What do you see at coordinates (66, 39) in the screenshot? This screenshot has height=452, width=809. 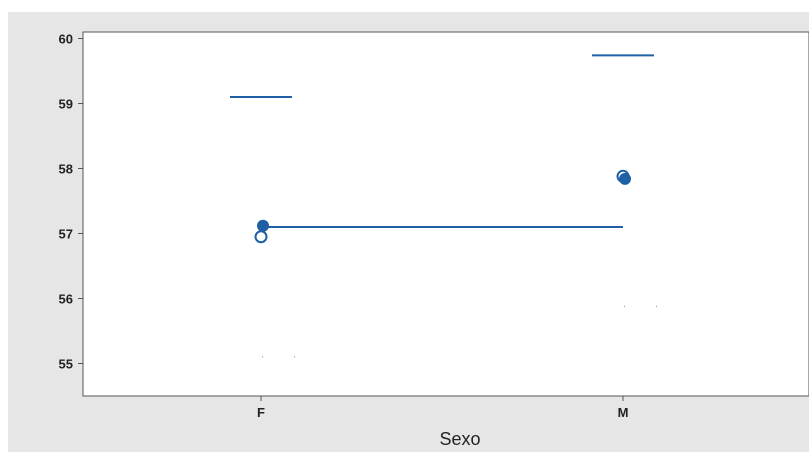 I see `y-tick-label: 60` at bounding box center [66, 39].